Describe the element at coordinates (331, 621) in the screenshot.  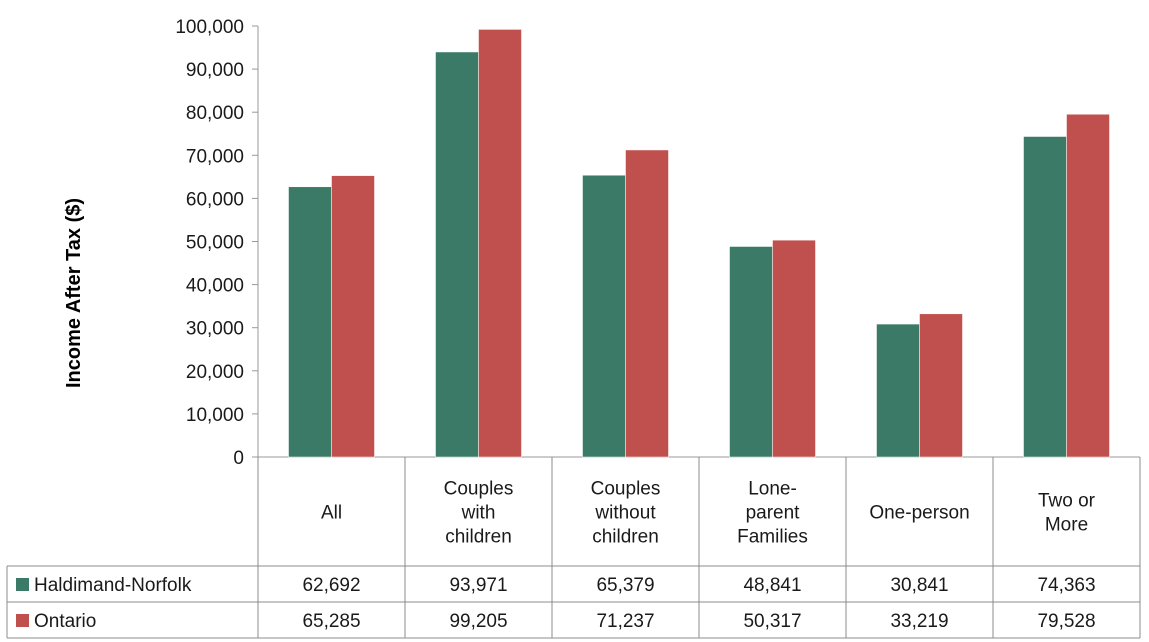
I see `table-cell-ontario: 65,285` at that location.